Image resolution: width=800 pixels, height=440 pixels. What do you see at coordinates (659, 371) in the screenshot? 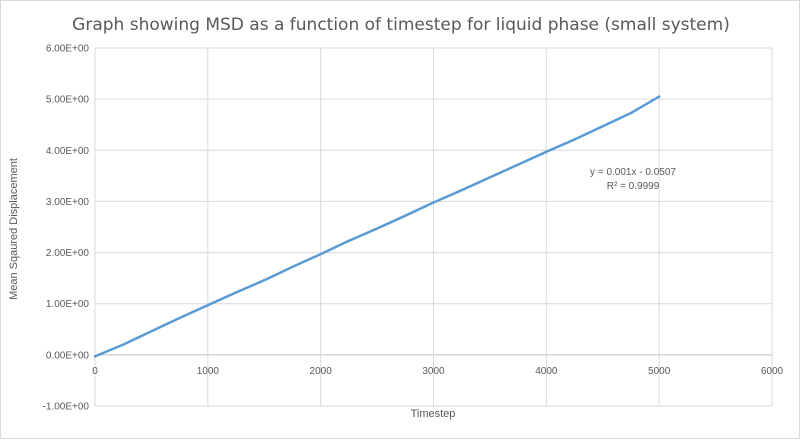
I see `x-tick-label: 5000` at bounding box center [659, 371].